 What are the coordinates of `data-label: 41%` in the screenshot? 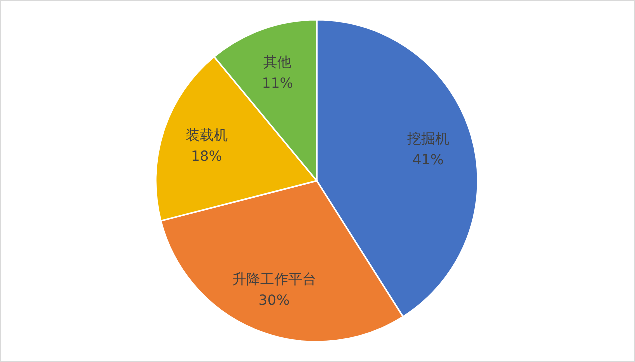 It's located at (428, 160).